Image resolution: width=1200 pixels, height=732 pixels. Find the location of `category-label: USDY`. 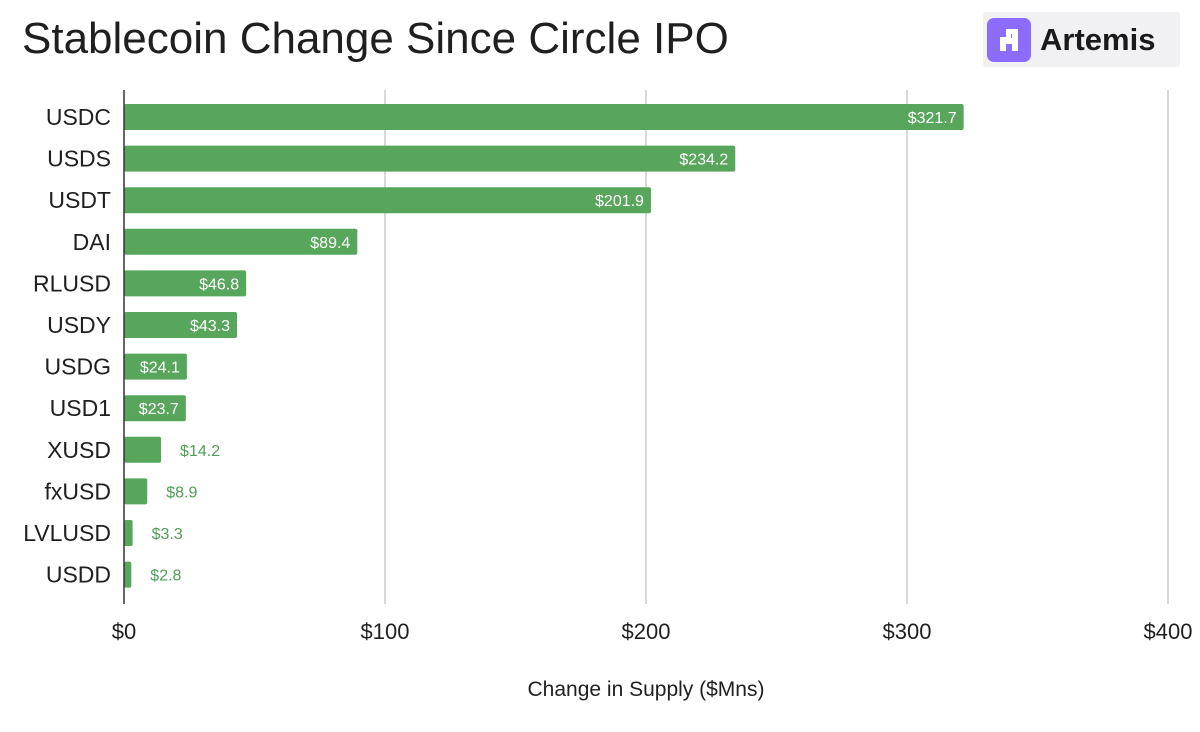

category-label: USDY is located at coordinates (79, 325).